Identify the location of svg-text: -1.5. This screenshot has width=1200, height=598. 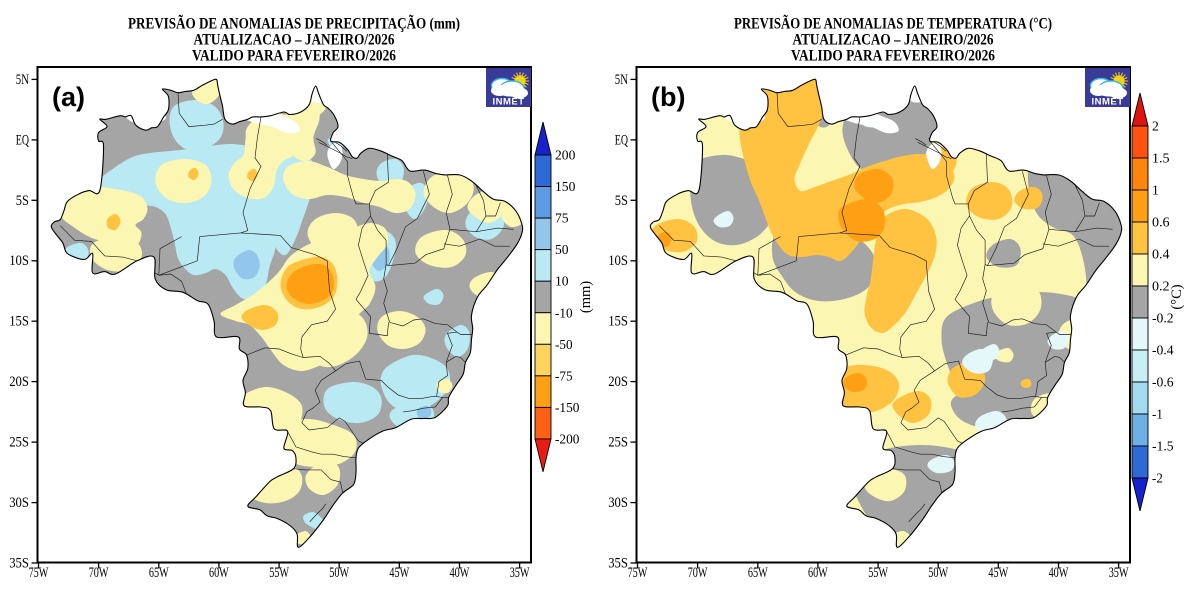
(1163, 446).